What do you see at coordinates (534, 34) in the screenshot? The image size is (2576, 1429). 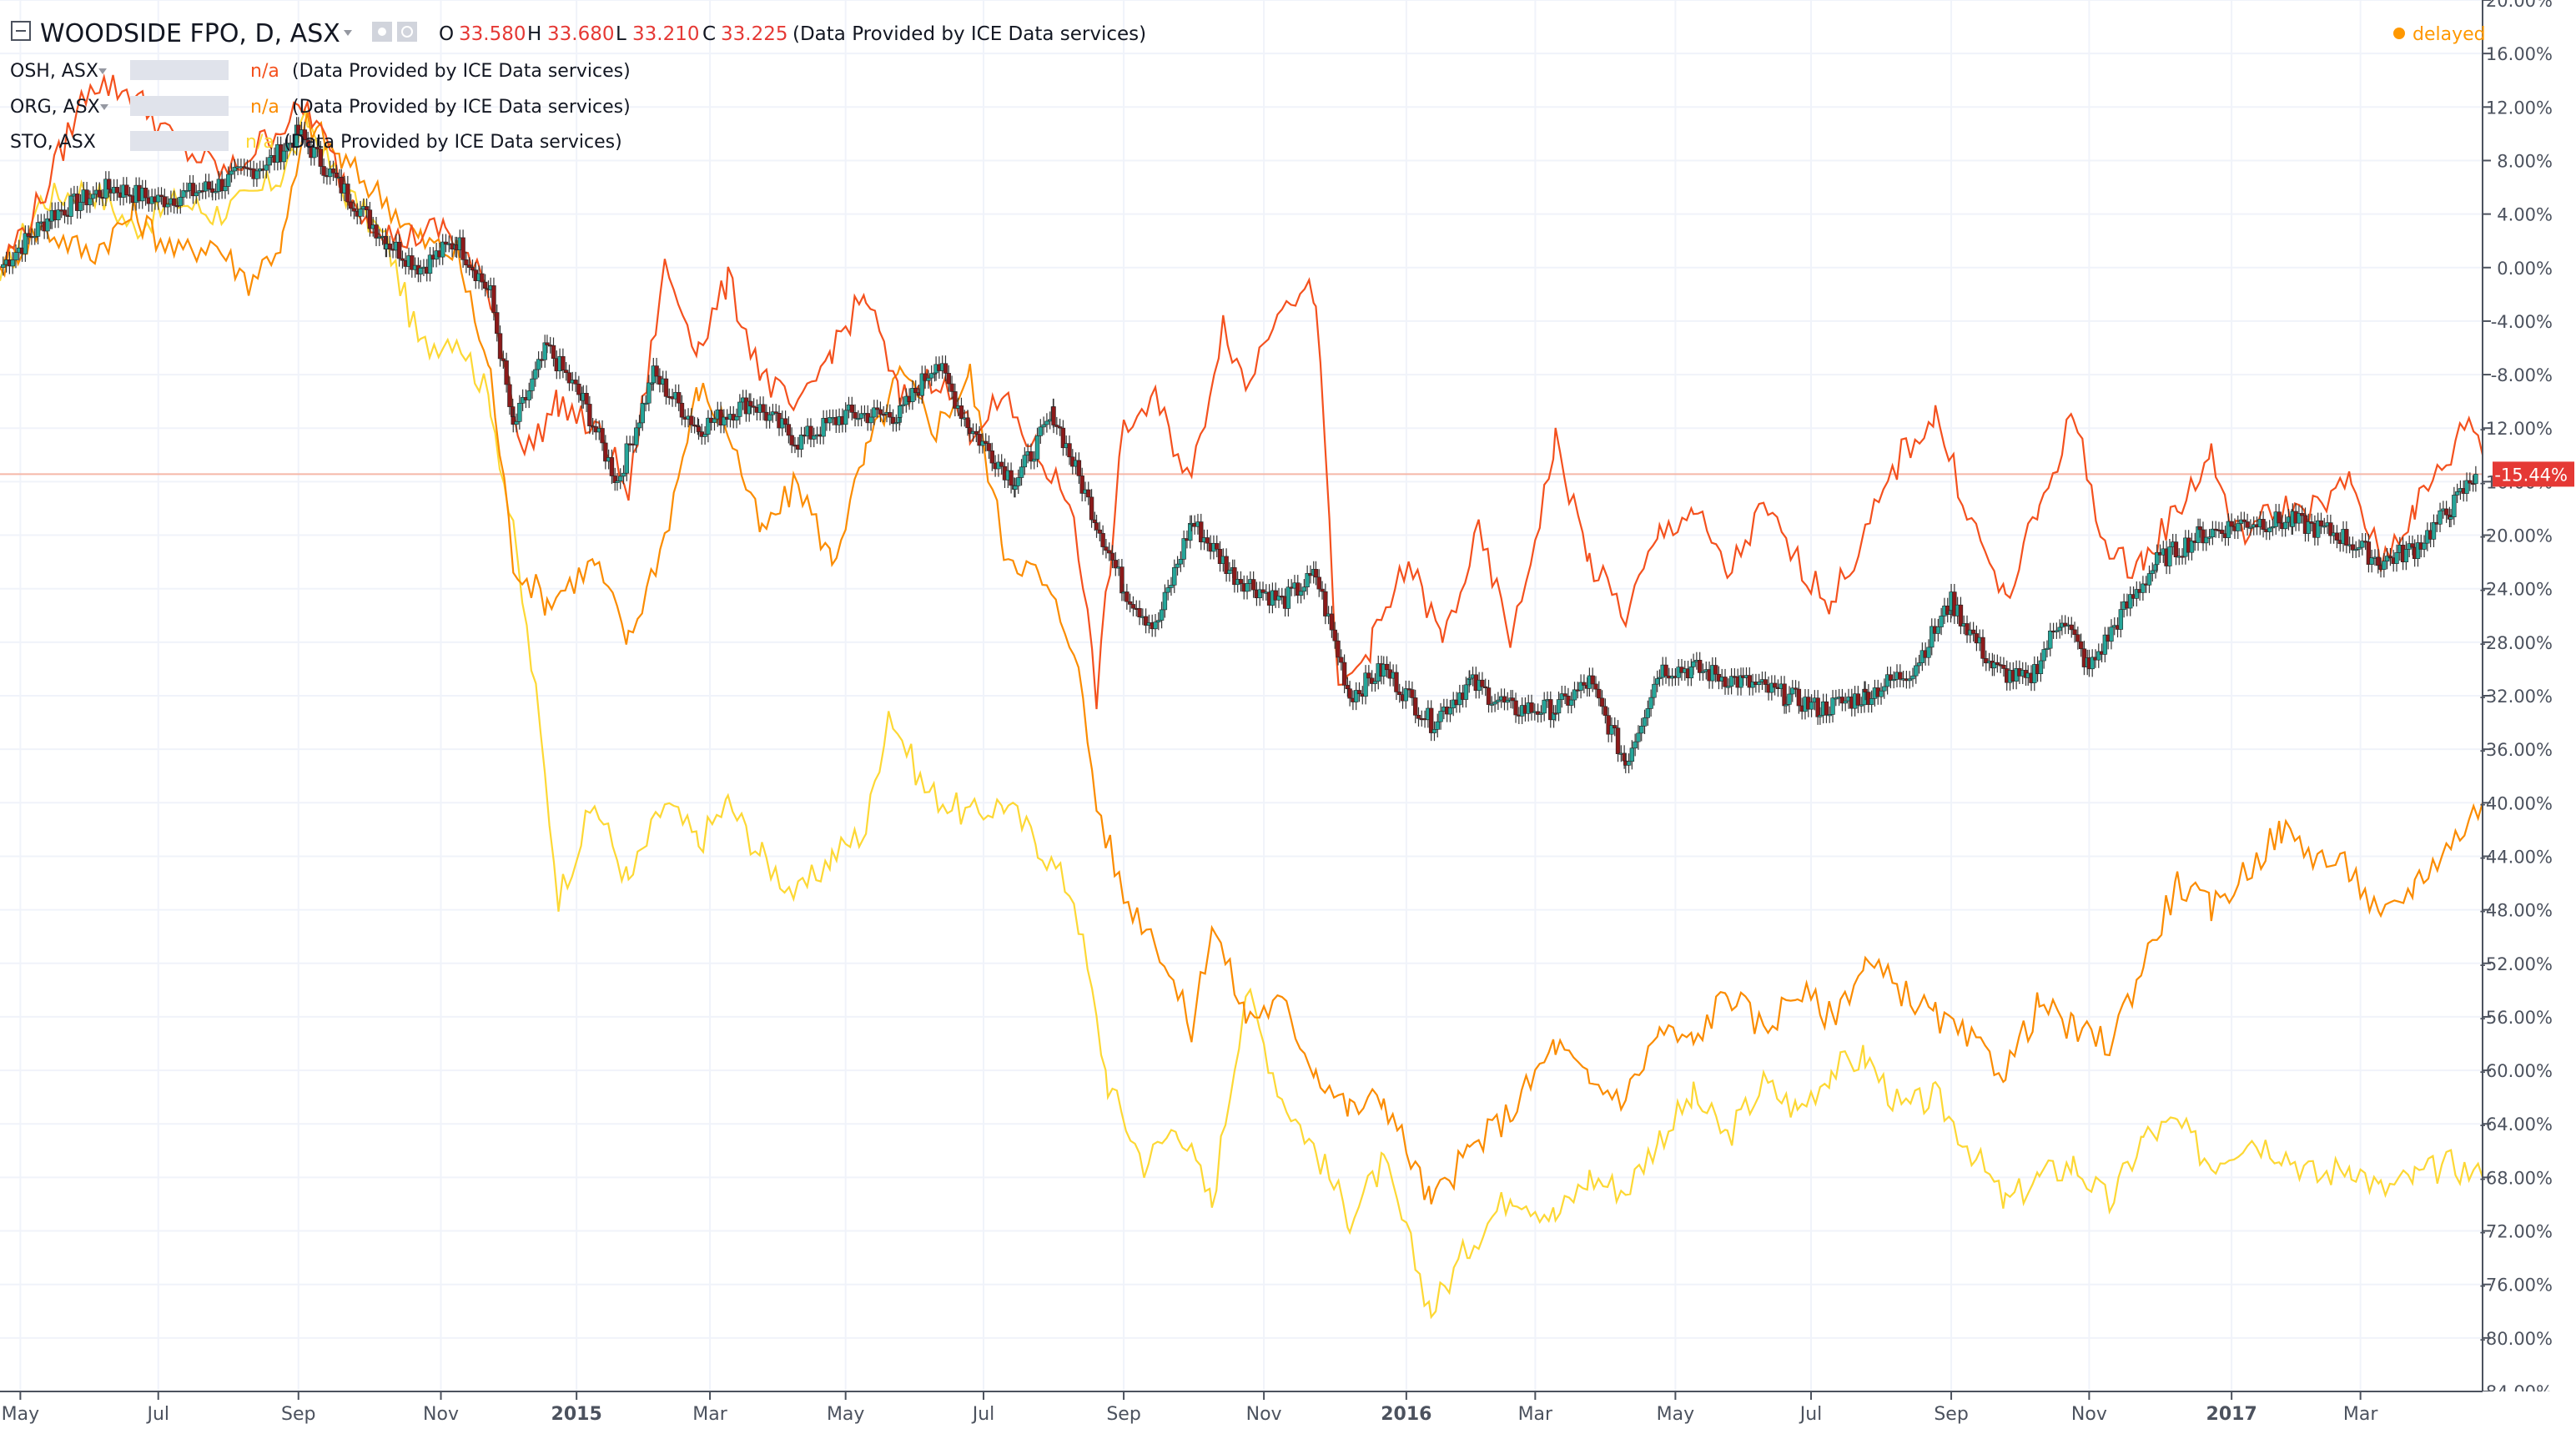 I see `ohlc-high-label: H` at bounding box center [534, 34].